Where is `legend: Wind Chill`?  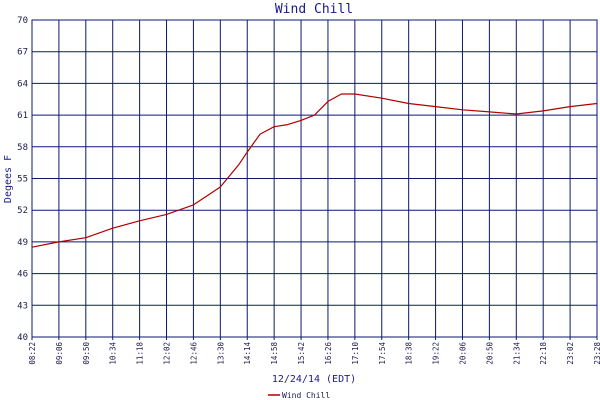 legend: Wind Chill is located at coordinates (299, 395).